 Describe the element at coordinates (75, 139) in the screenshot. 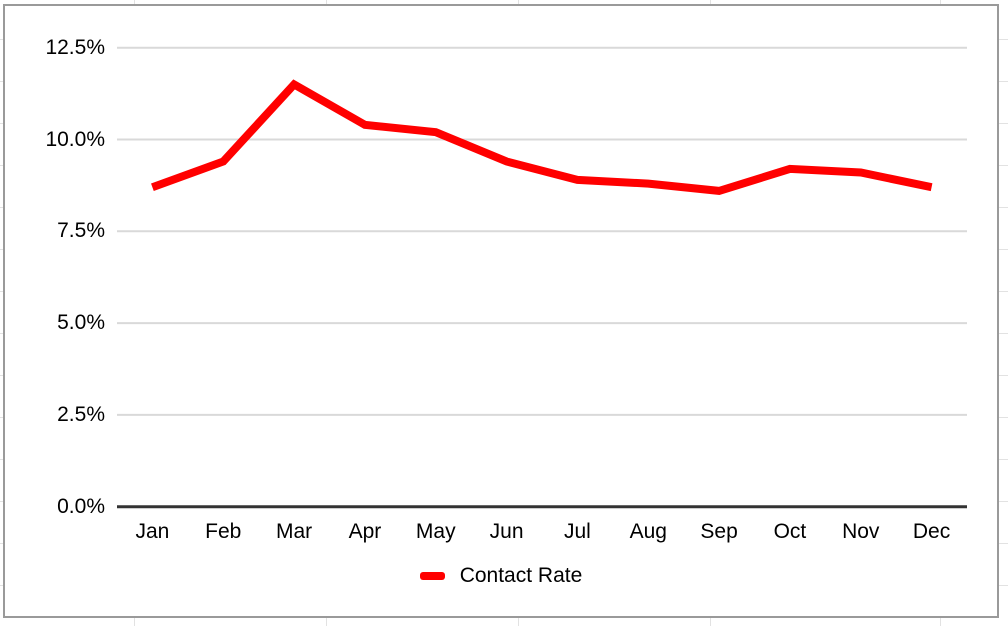

I see `y-tick-label: 10.0%` at that location.